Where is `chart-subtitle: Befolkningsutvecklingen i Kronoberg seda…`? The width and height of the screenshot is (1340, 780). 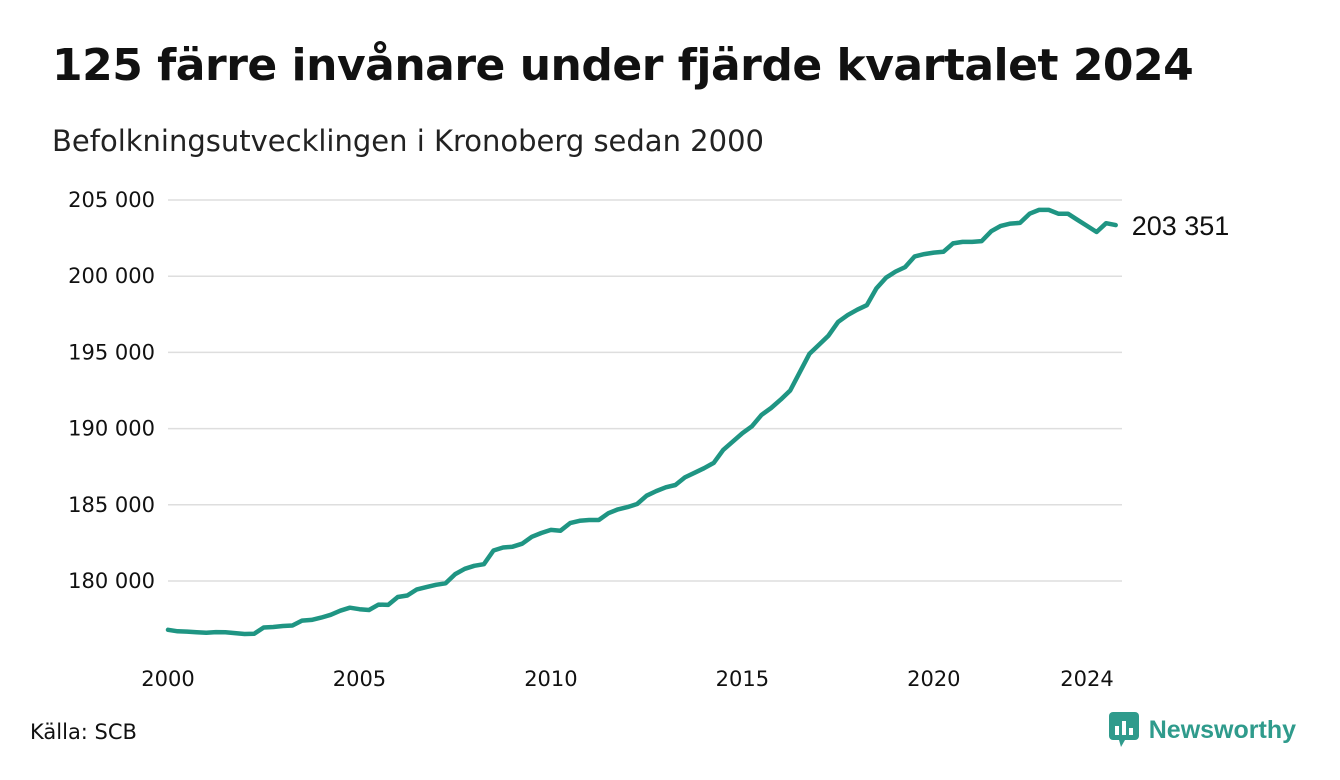
chart-subtitle: Befolkningsutvecklingen i Kronoberg seda… is located at coordinates (408, 141).